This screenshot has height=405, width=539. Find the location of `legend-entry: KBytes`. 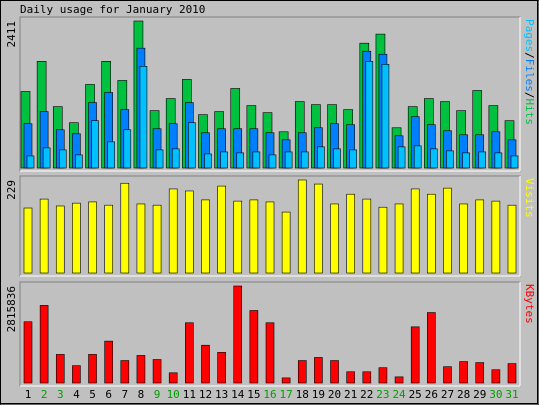

legend-entry: KBytes is located at coordinates (529, 304).